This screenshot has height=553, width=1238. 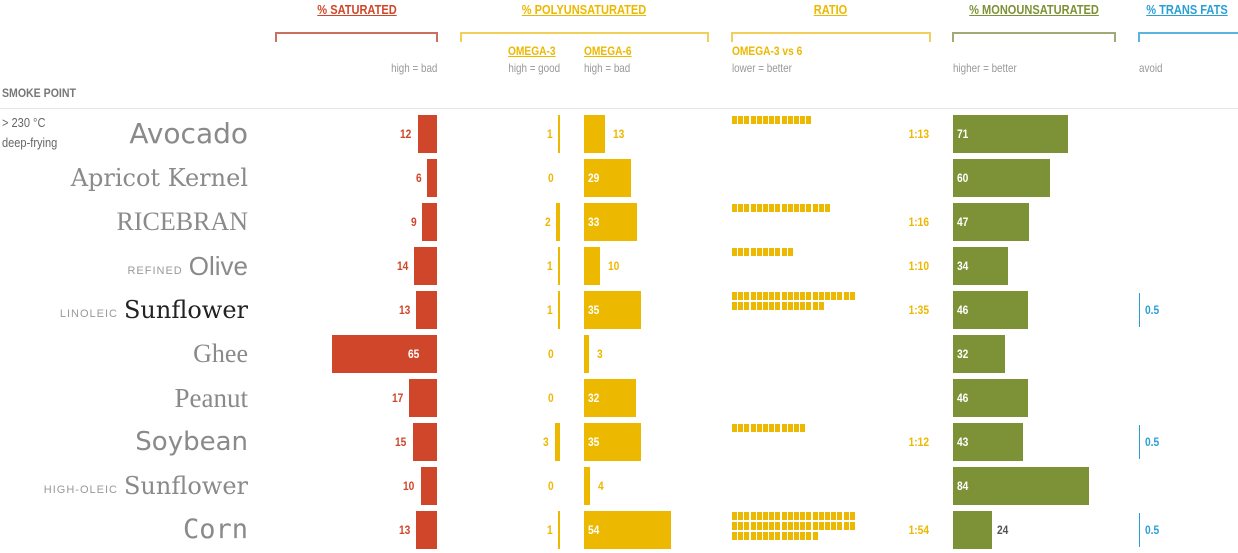 I want to click on mono-value: 43, so click(x=963, y=442).